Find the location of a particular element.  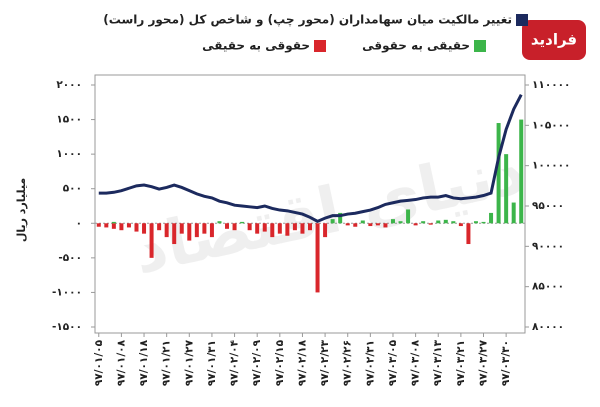

legend-label: حقوقی به حقیقی is located at coordinates (256, 46).